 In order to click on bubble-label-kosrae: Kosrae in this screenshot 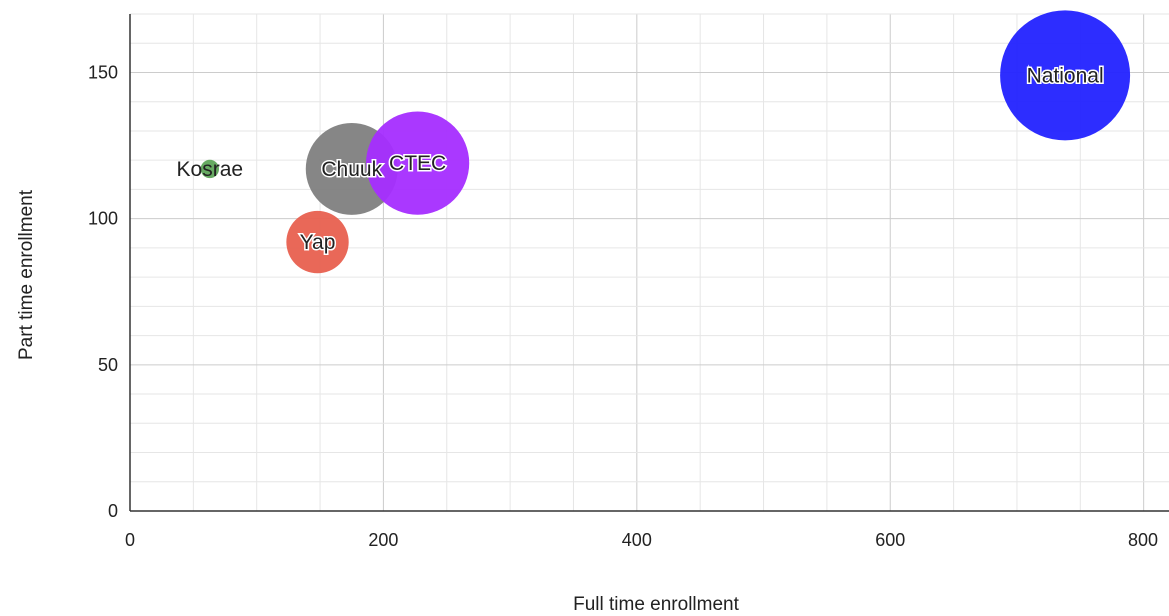, I will do `click(210, 169)`.